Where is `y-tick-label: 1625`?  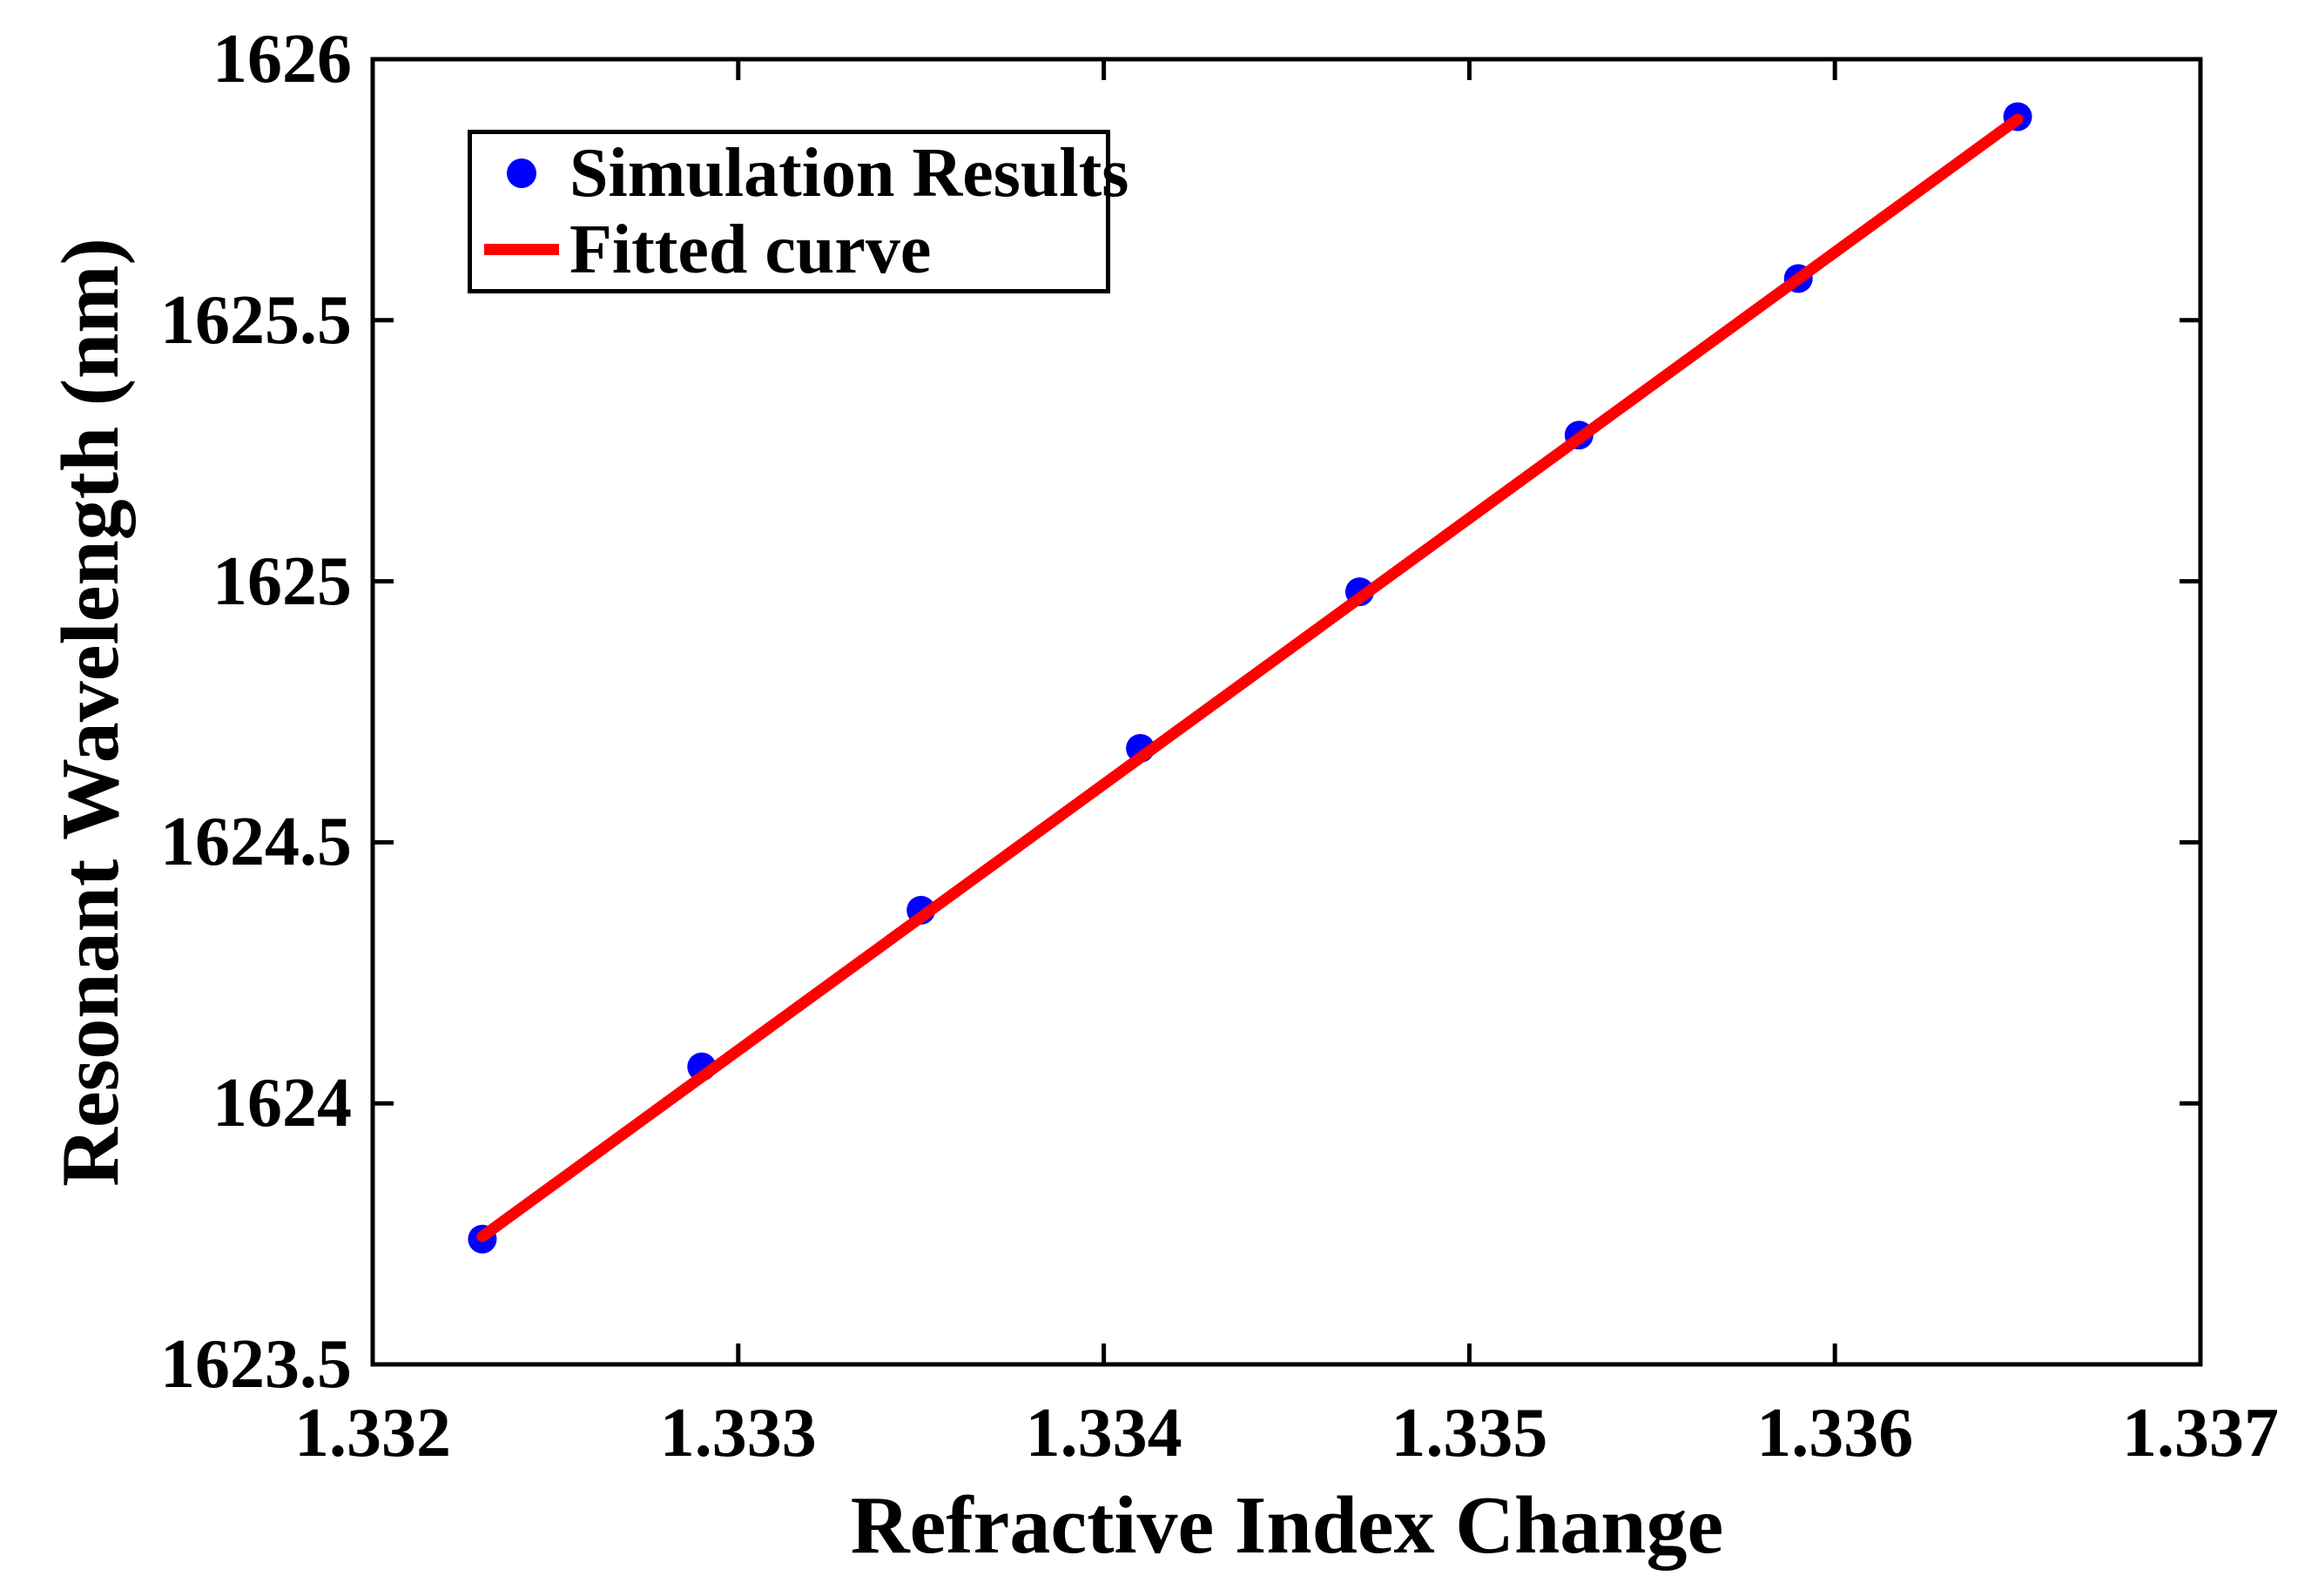
y-tick-label: 1625 is located at coordinates (282, 581).